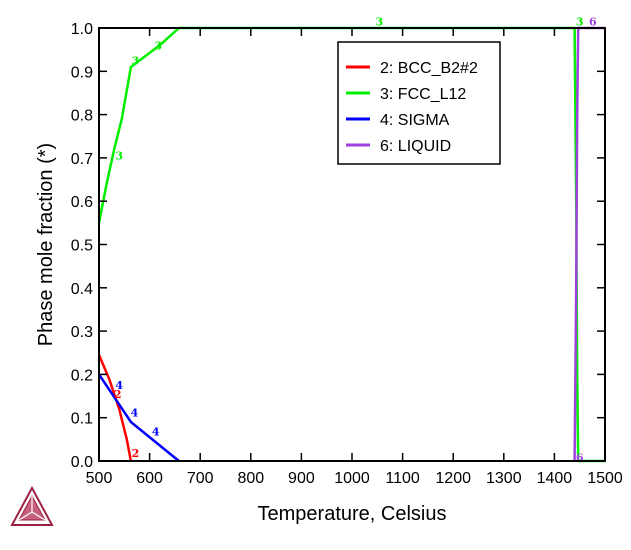  What do you see at coordinates (82, 159) in the screenshot?
I see `y-tick-label: 0.7` at bounding box center [82, 159].